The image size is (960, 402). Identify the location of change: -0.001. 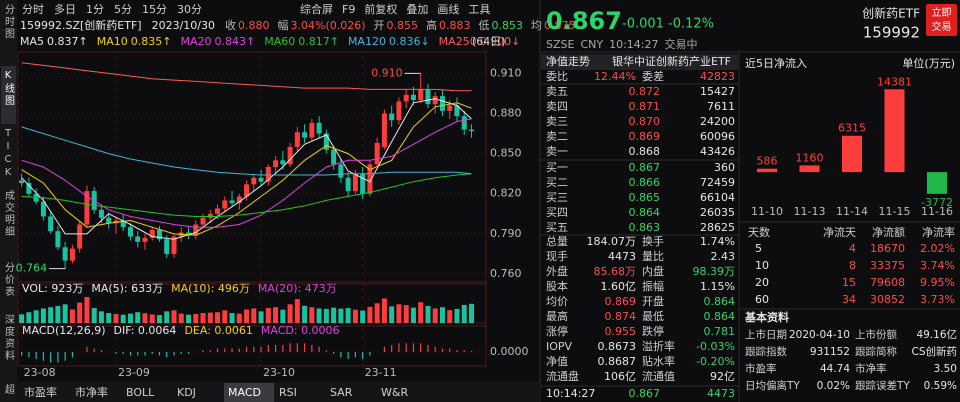
(643, 24).